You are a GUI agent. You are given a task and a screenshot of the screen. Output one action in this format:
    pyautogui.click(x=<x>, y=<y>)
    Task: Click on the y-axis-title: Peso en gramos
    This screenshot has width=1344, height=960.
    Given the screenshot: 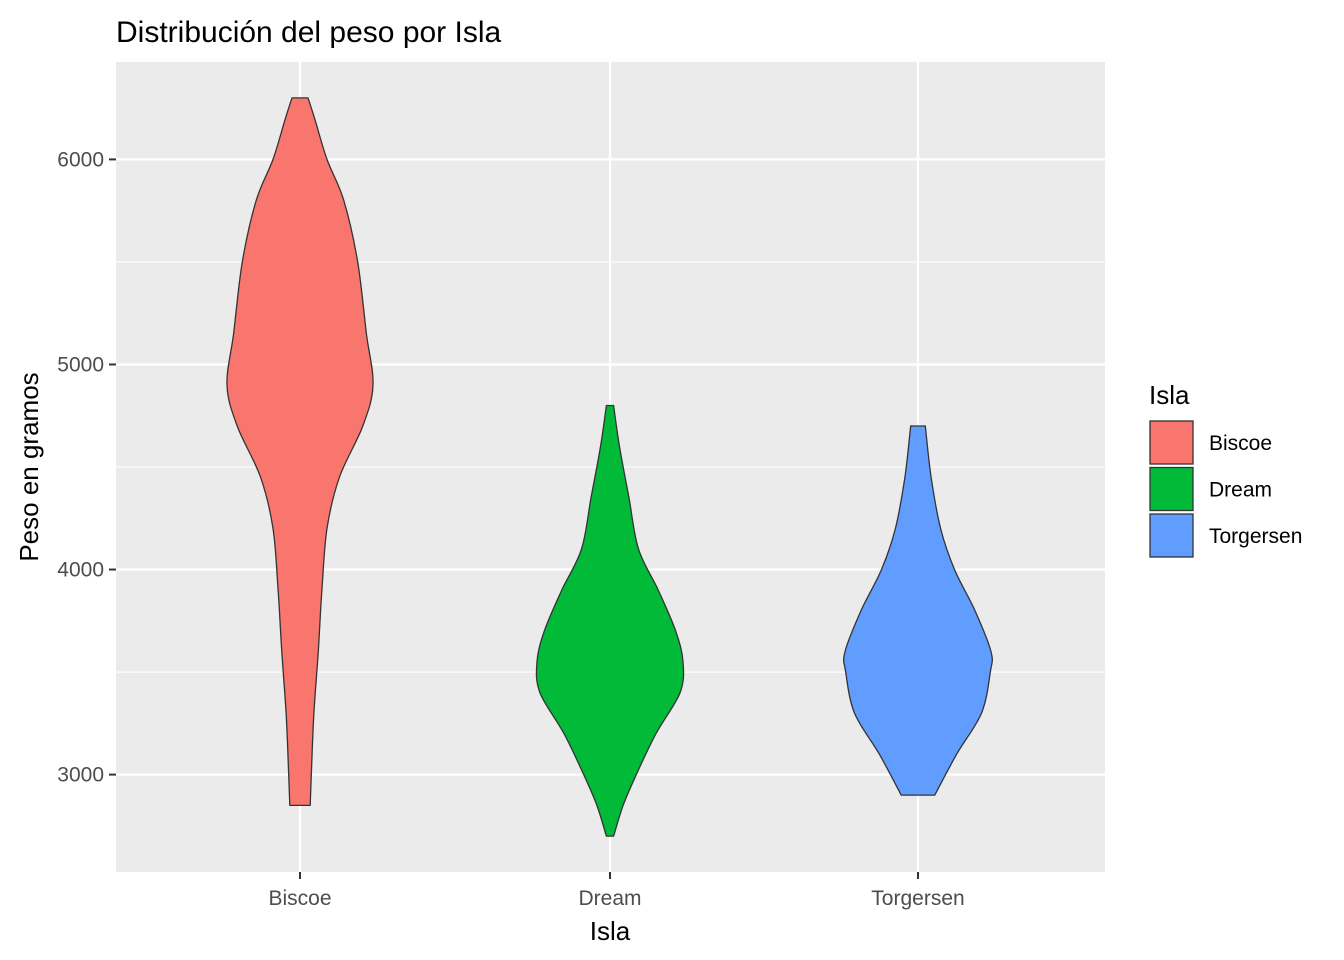 What is the action you would take?
    pyautogui.click(x=29, y=466)
    